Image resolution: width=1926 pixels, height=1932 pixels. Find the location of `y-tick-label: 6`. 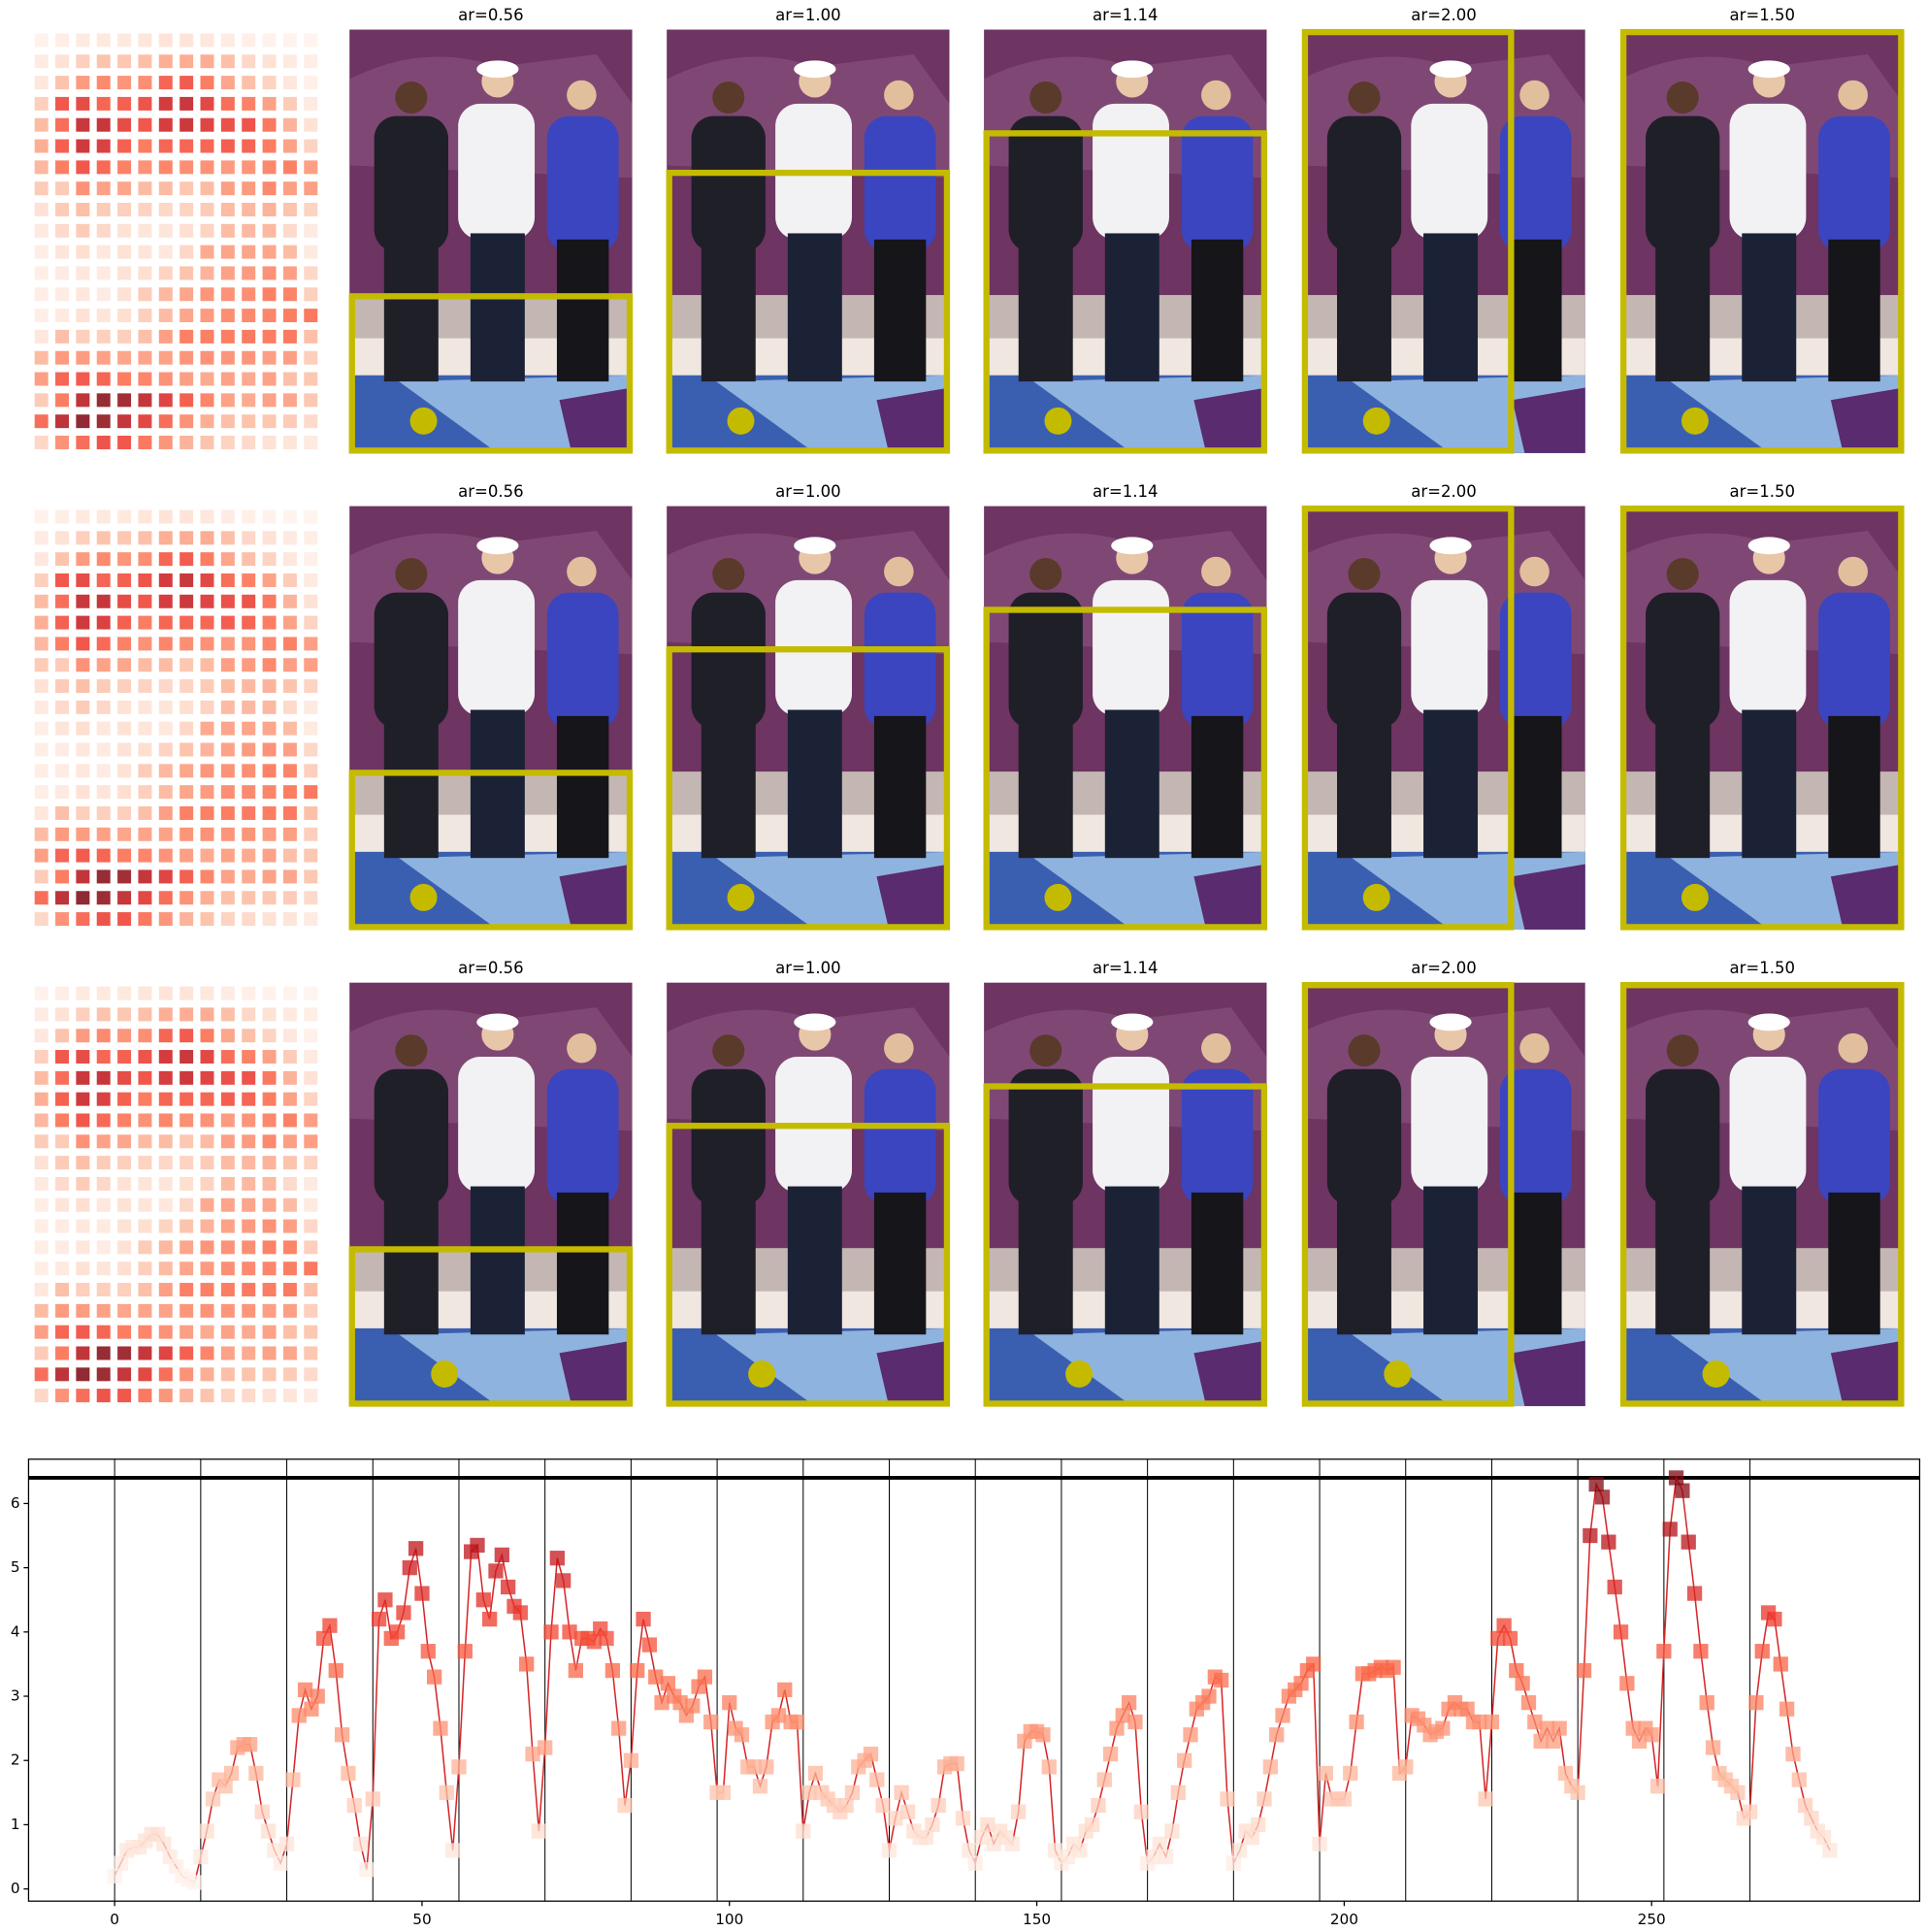

y-tick-label: 6 is located at coordinates (16, 1503).